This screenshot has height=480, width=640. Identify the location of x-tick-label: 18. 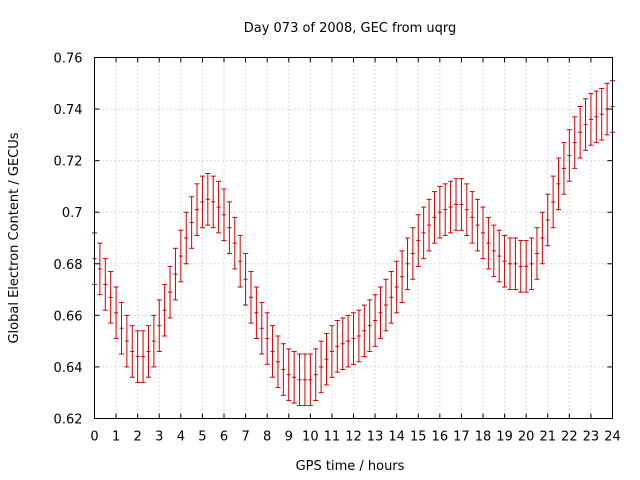
(483, 437).